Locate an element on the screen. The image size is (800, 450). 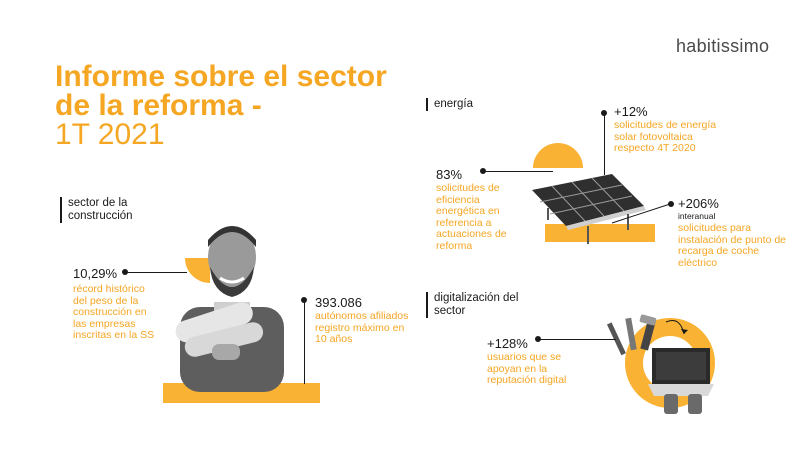
solar-panel-icon is located at coordinates (589, 209).